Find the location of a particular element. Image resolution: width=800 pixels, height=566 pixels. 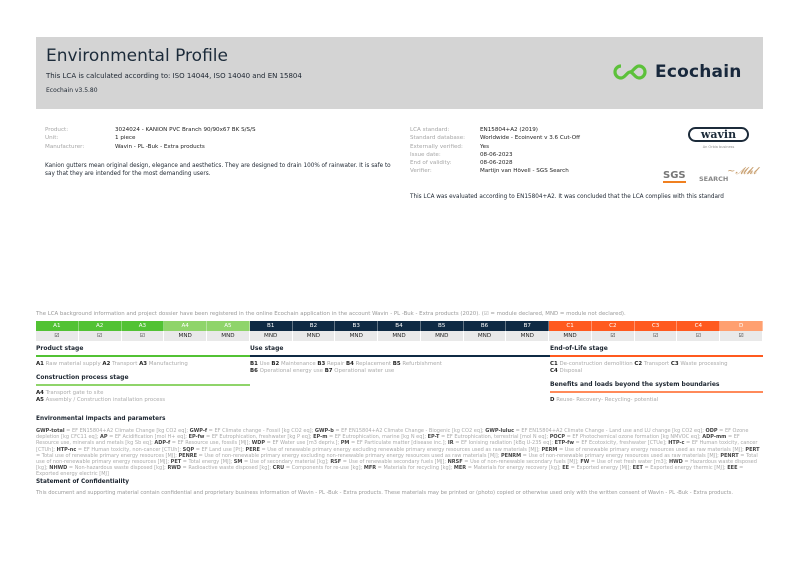

legend-item: FW = Use of net fresh water [m3]; is located at coordinates (624, 462).